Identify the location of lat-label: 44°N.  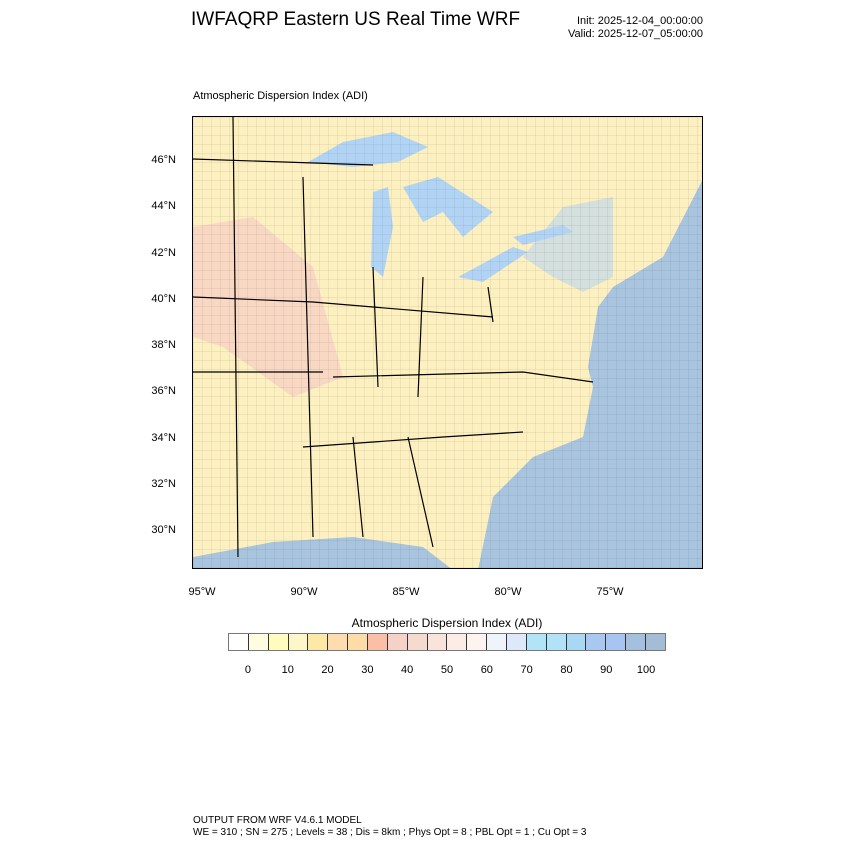
(163, 206).